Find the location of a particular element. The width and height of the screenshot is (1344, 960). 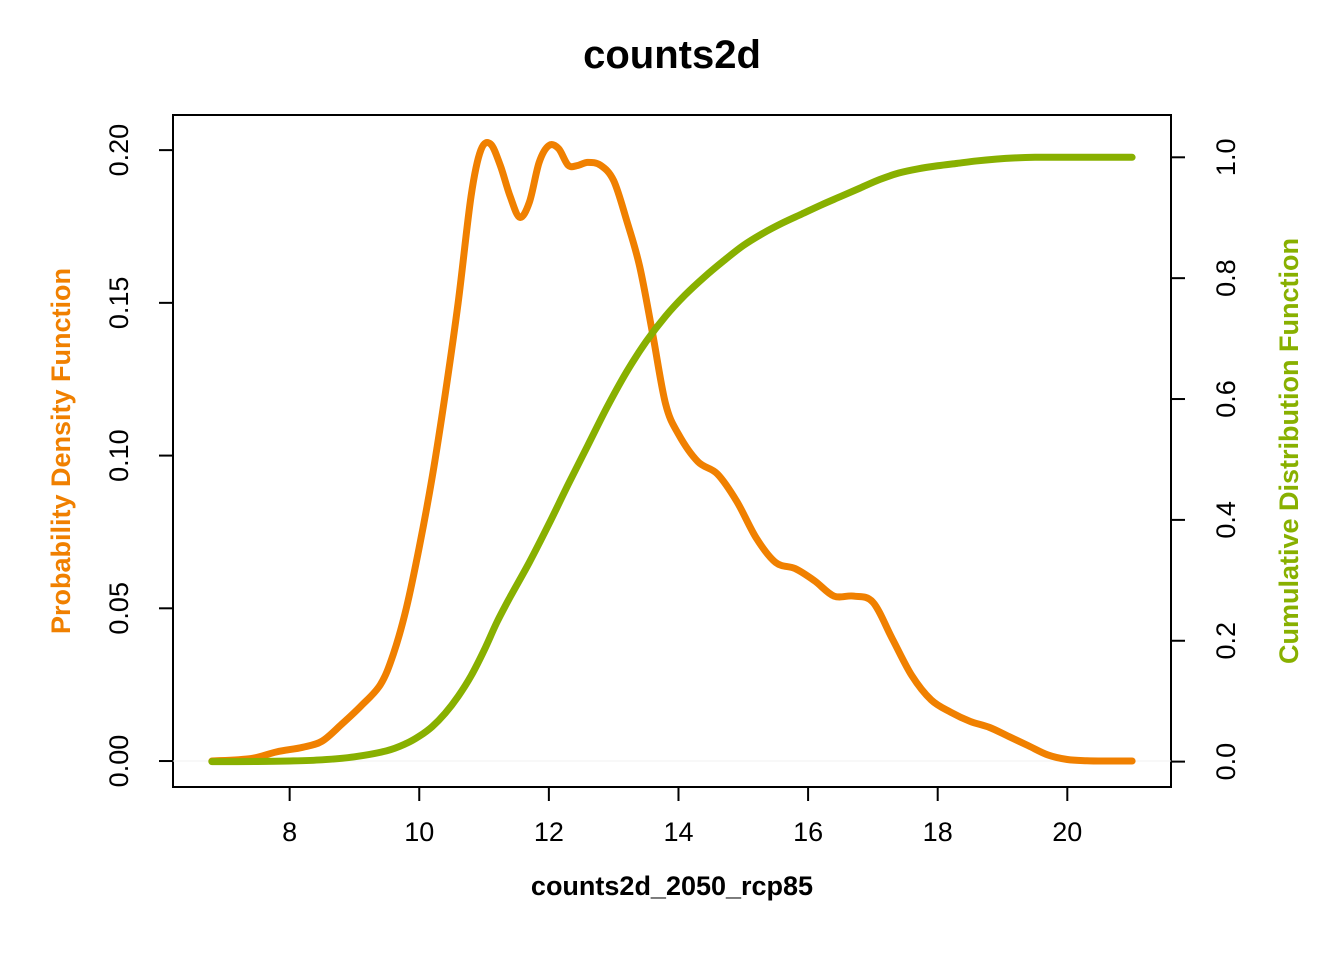

y-right-tick-label: 0.4 is located at coordinates (1226, 520).